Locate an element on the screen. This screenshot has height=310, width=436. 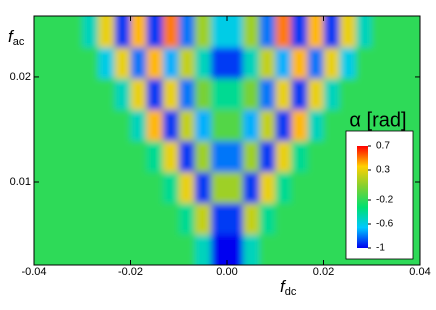
colorbar-tick-label: 0.7 is located at coordinates (383, 146).